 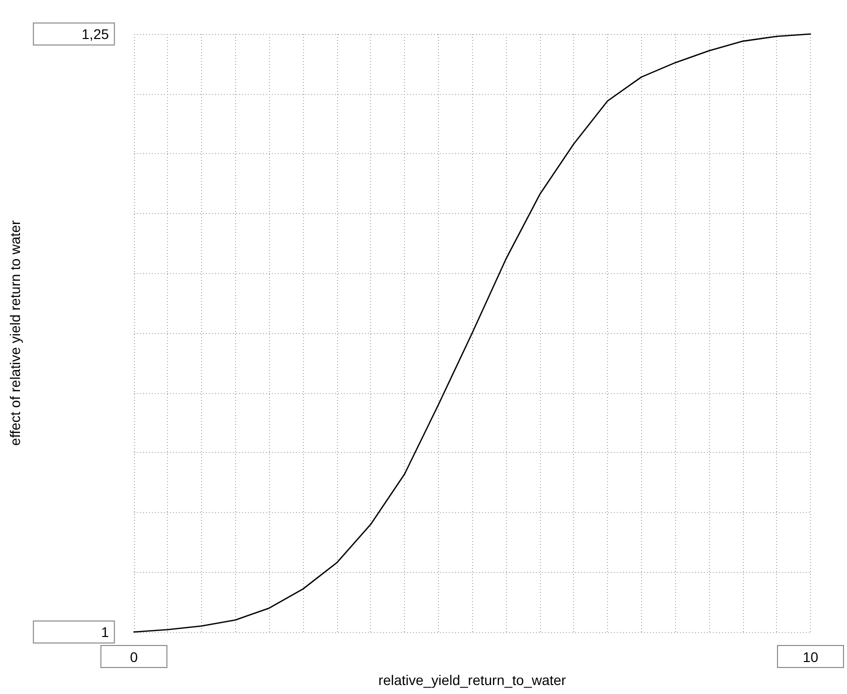 What do you see at coordinates (810, 657) in the screenshot?
I see `x-tick-label: 10` at bounding box center [810, 657].